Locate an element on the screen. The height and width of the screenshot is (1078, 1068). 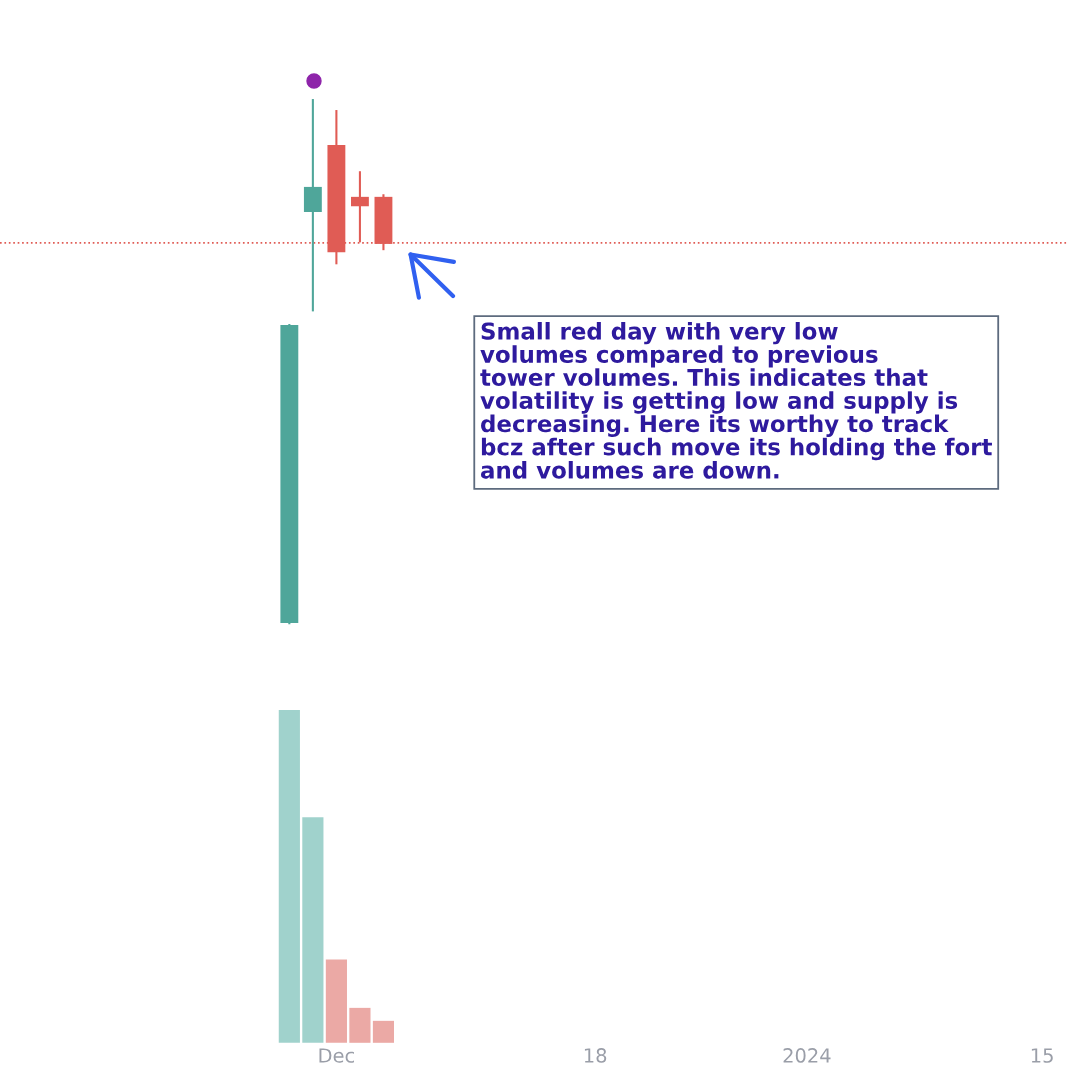
x-tick-label: 18 is located at coordinates (595, 1055).